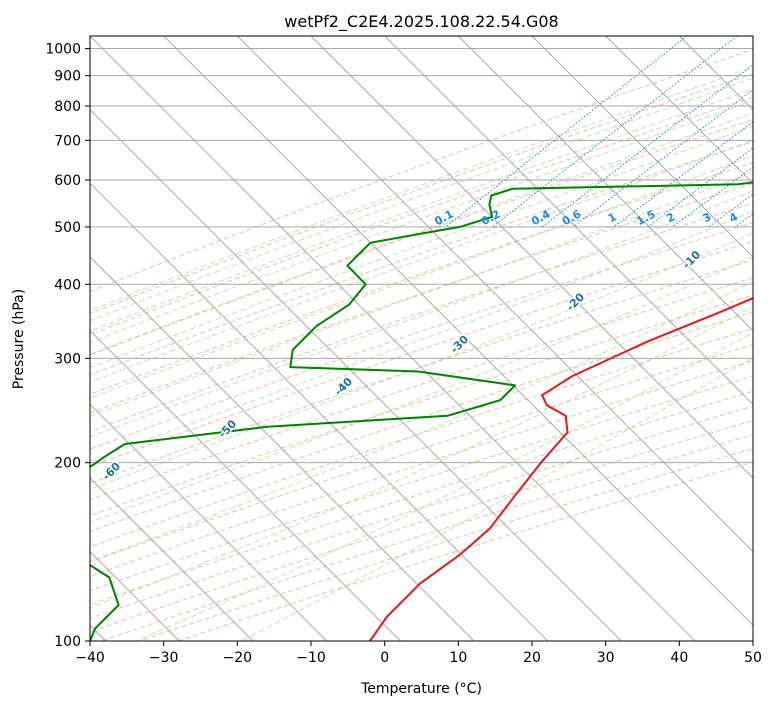  What do you see at coordinates (238, 658) in the screenshot?
I see `x-tick-label: −20` at bounding box center [238, 658].